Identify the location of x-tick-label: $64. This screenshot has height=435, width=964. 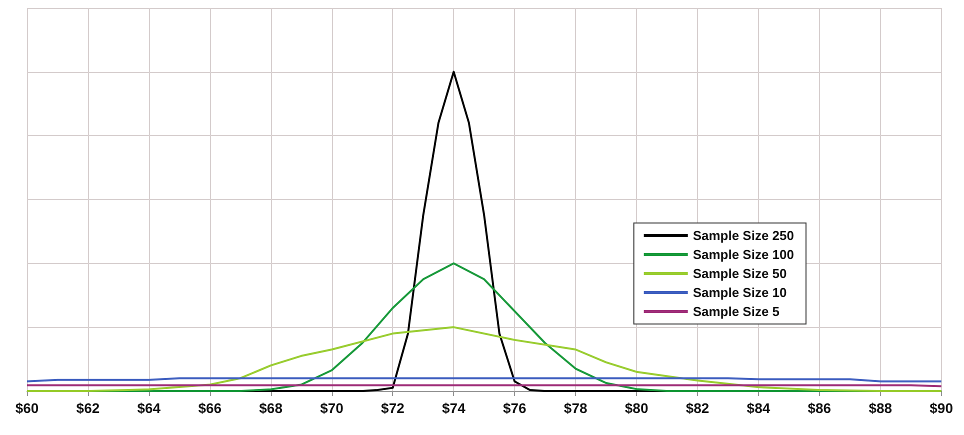
(149, 408).